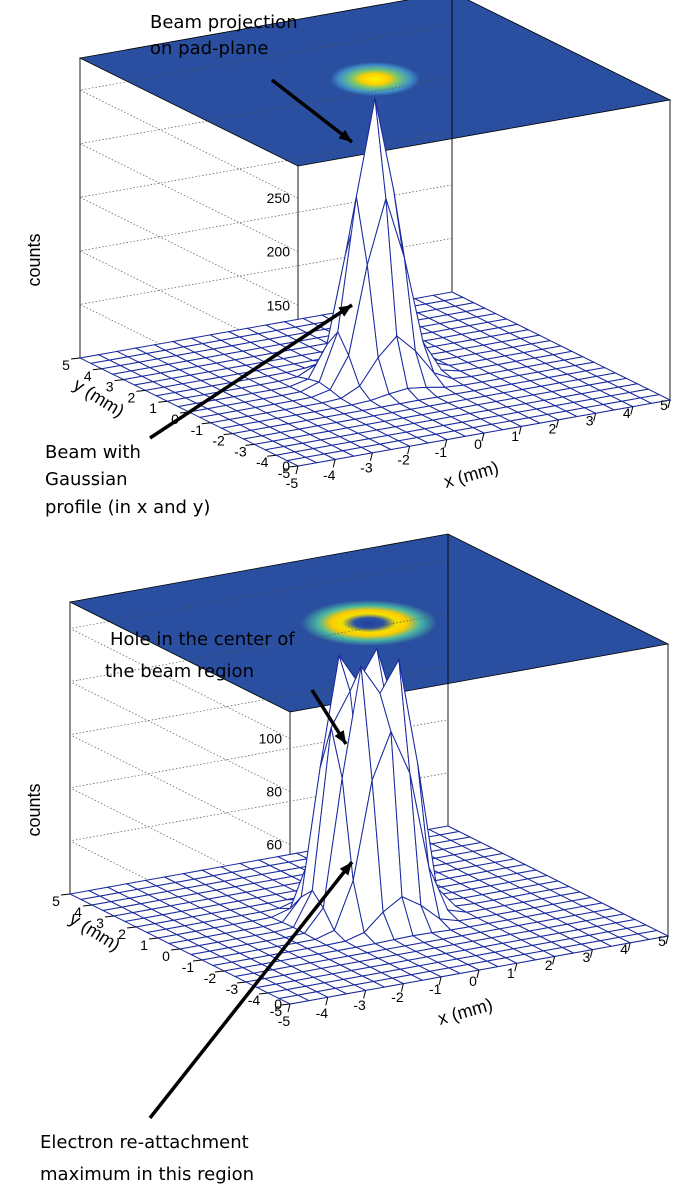  Describe the element at coordinates (122, 934) in the screenshot. I see `y-tick-label-bottom-3: 2` at that location.